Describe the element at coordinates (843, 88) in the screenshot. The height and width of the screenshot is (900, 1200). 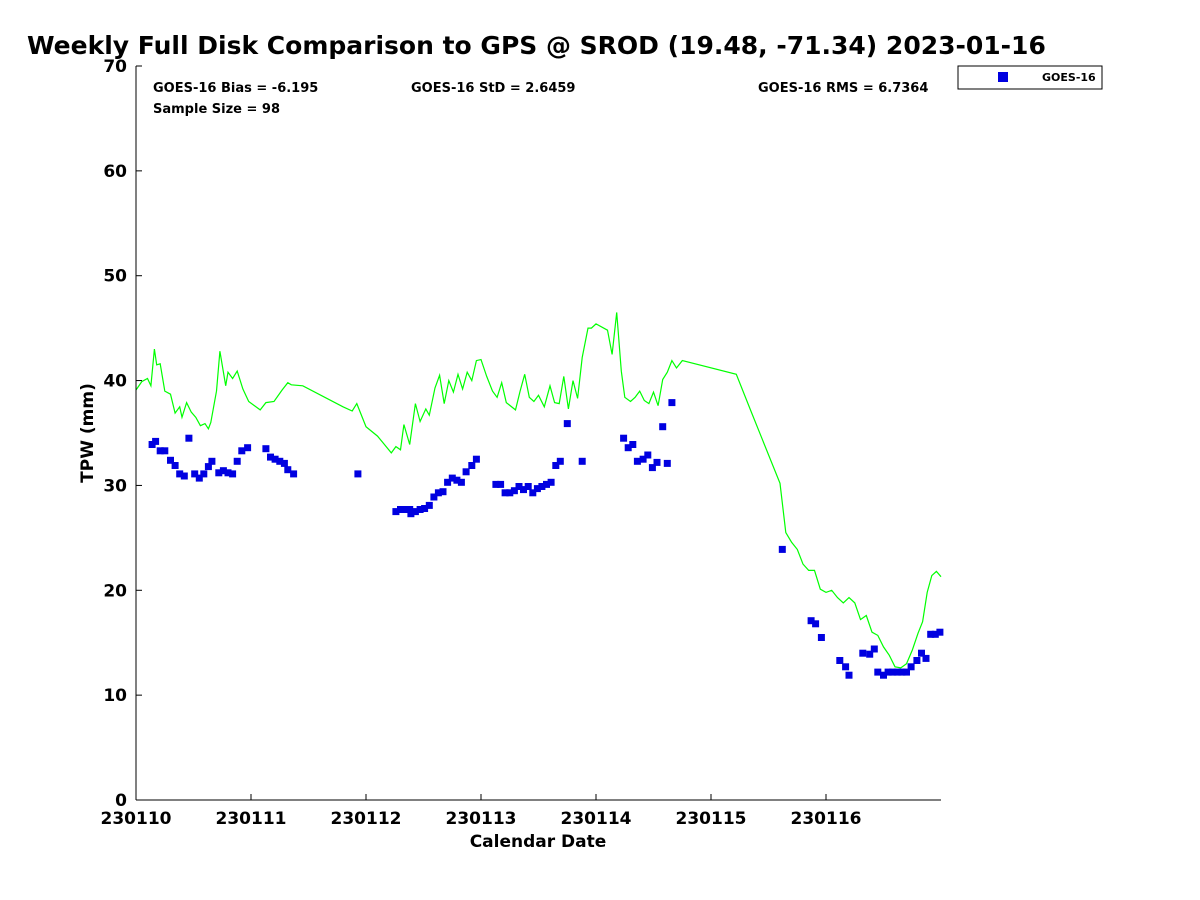
I see `rms-stat: GOES-16 RMS = 6.7364` at that location.